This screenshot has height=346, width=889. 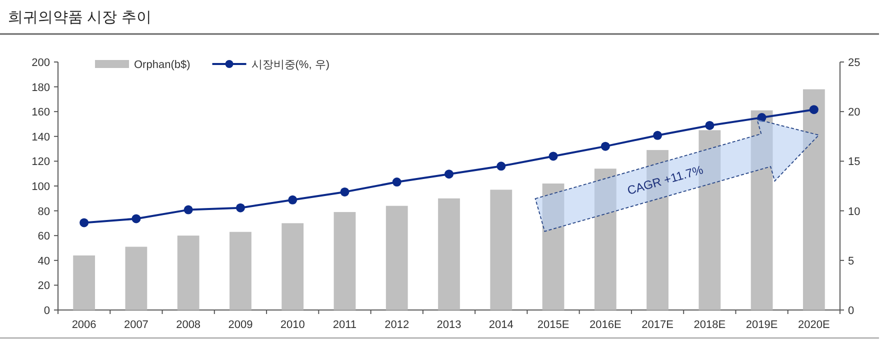 What do you see at coordinates (854, 63) in the screenshot?
I see `y2-tick-label: 25` at bounding box center [854, 63].